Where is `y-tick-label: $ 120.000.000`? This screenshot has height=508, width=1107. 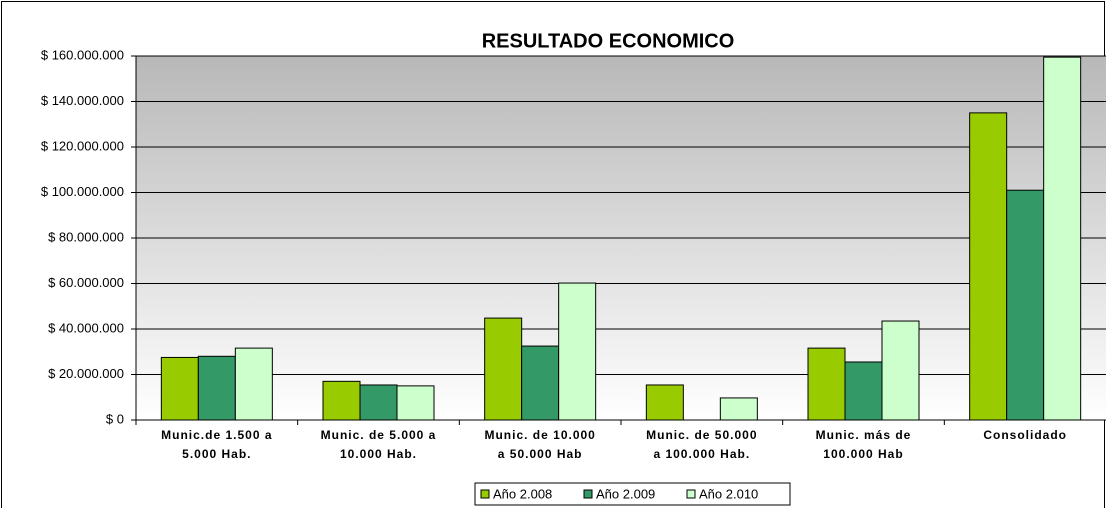 y-tick-label: $ 120.000.000 is located at coordinates (82, 145).